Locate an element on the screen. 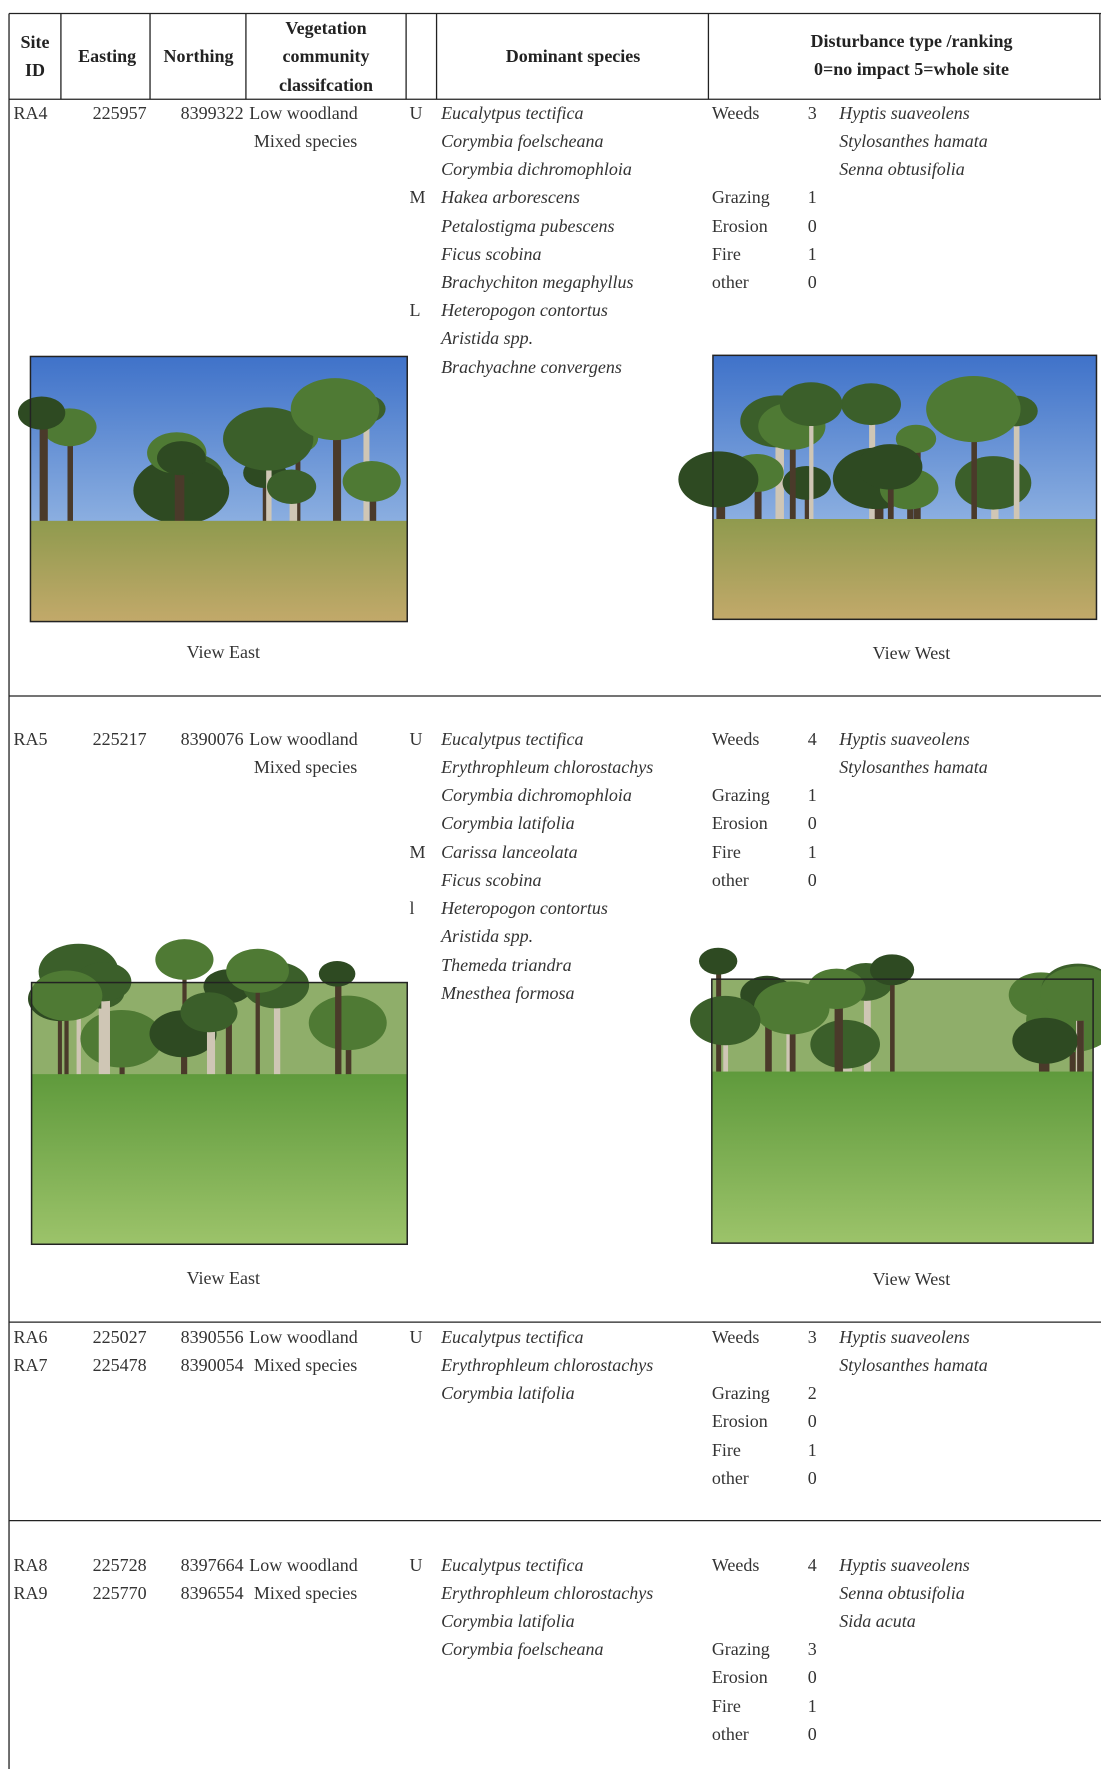 Image resolution: width=1101 pixels, height=1769 pixels. species: Corymbia dichromophloia is located at coordinates (536, 795).